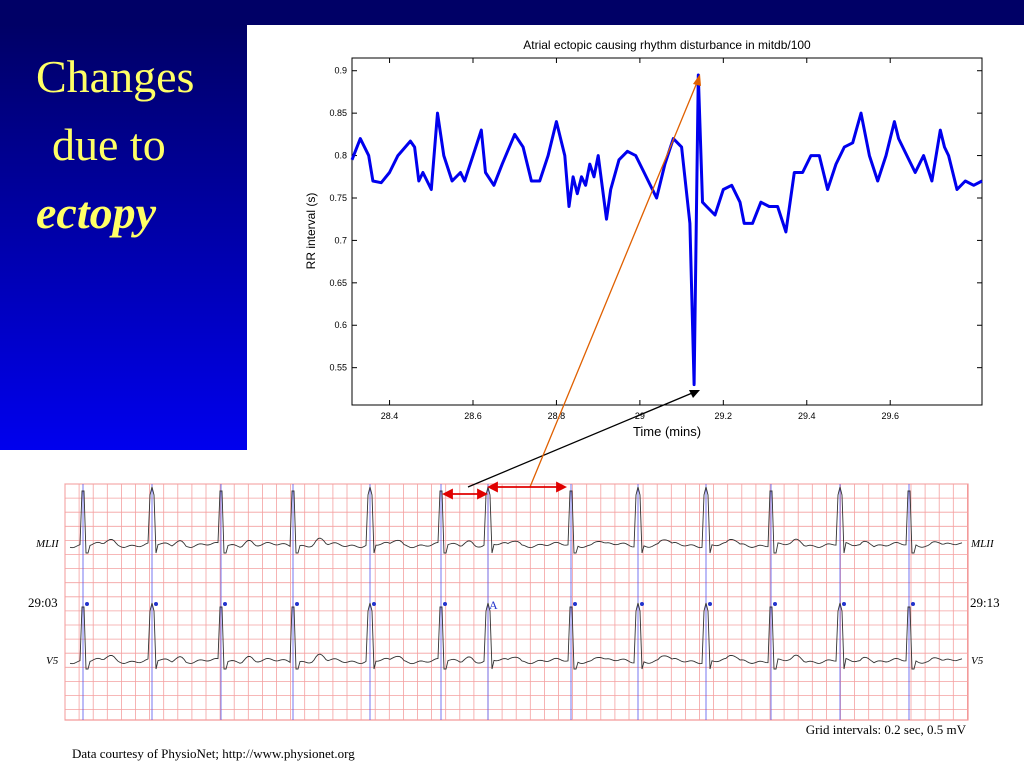 This screenshot has height=768, width=1024. Describe the element at coordinates (338, 113) in the screenshot. I see `y-tick-label: 0.85` at that location.